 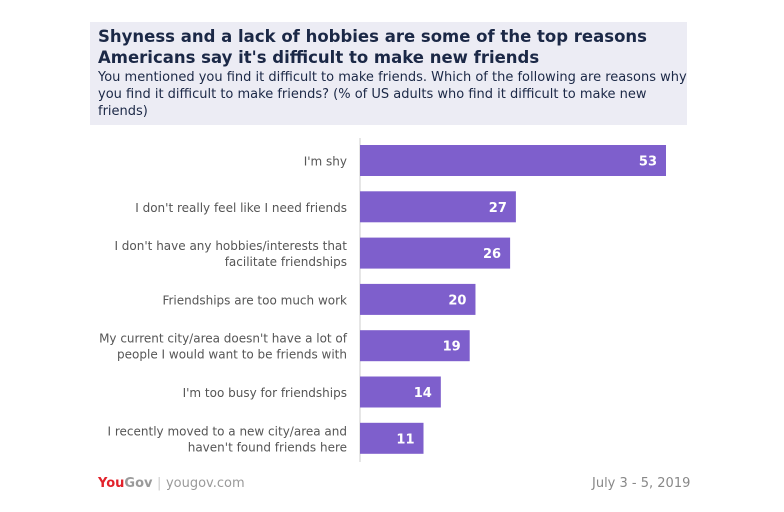 I want to click on data-label: 19, so click(x=452, y=347).